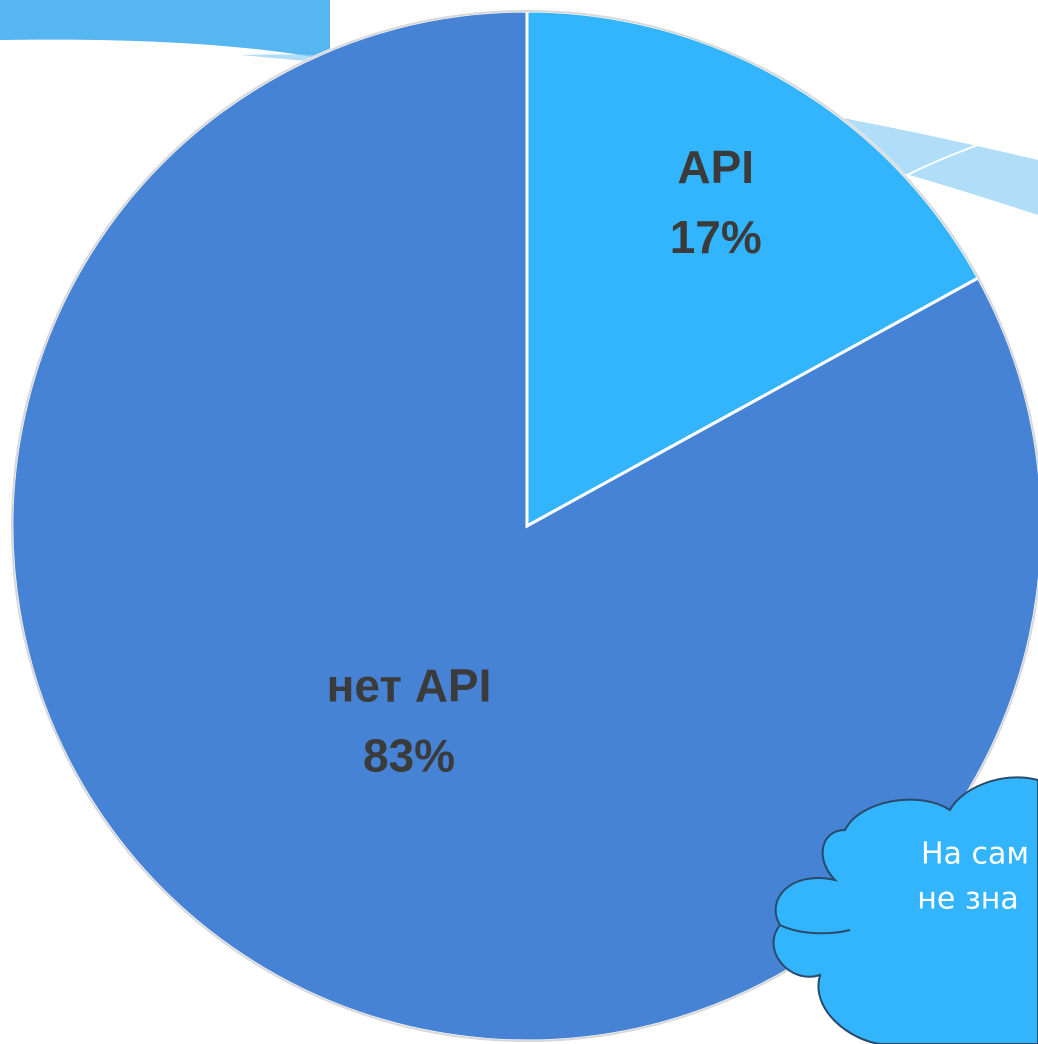  Describe the element at coordinates (975, 854) in the screenshot. I see `annotation: На сам` at that location.